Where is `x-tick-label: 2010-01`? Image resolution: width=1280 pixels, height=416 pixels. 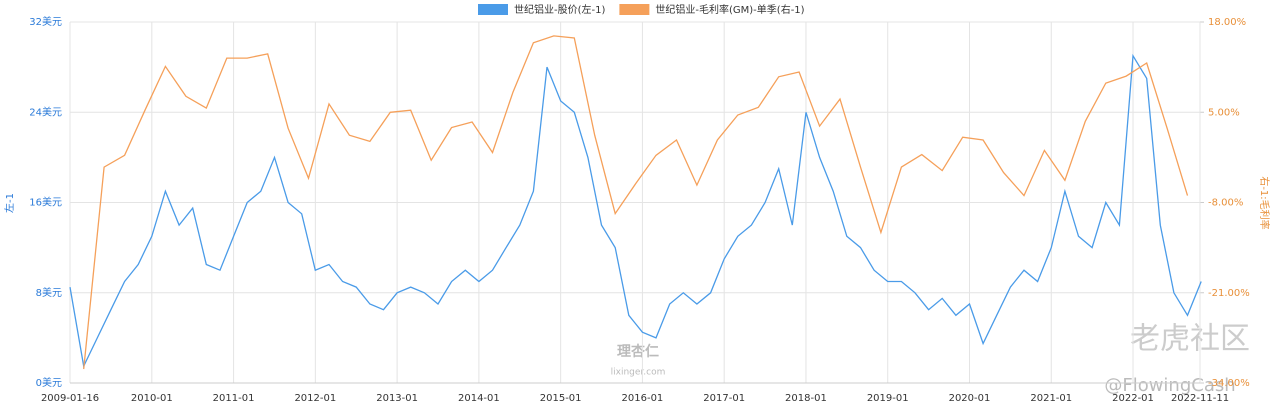 x-tick-label: 2010-01 is located at coordinates (152, 398).